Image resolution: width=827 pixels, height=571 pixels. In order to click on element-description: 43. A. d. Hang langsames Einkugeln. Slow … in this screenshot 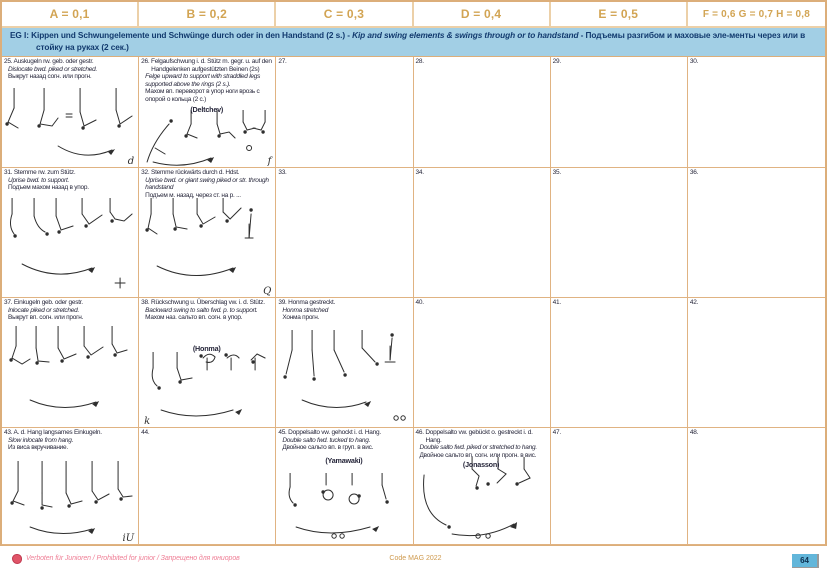, I will do `click(69, 440)`.